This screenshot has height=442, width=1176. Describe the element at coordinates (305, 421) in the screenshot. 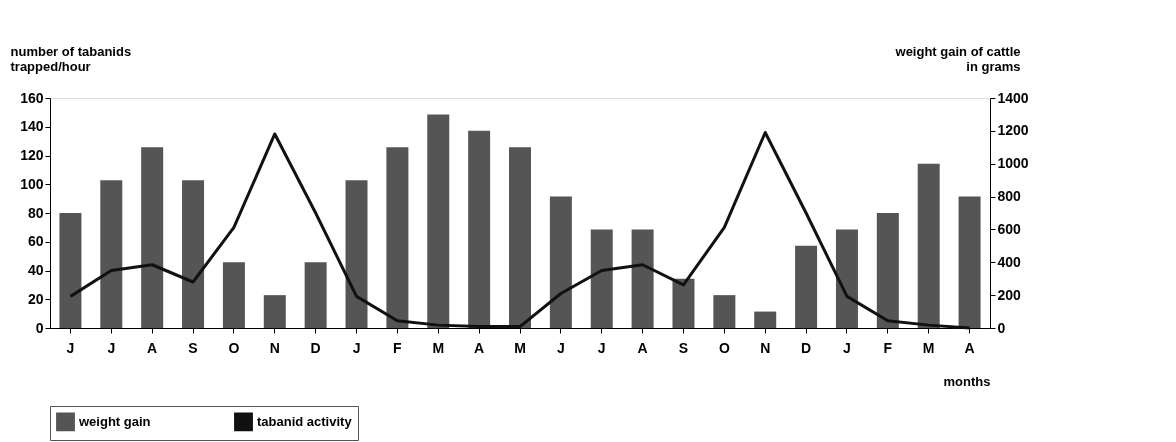

I see `legend-label: tabanid activity` at that location.